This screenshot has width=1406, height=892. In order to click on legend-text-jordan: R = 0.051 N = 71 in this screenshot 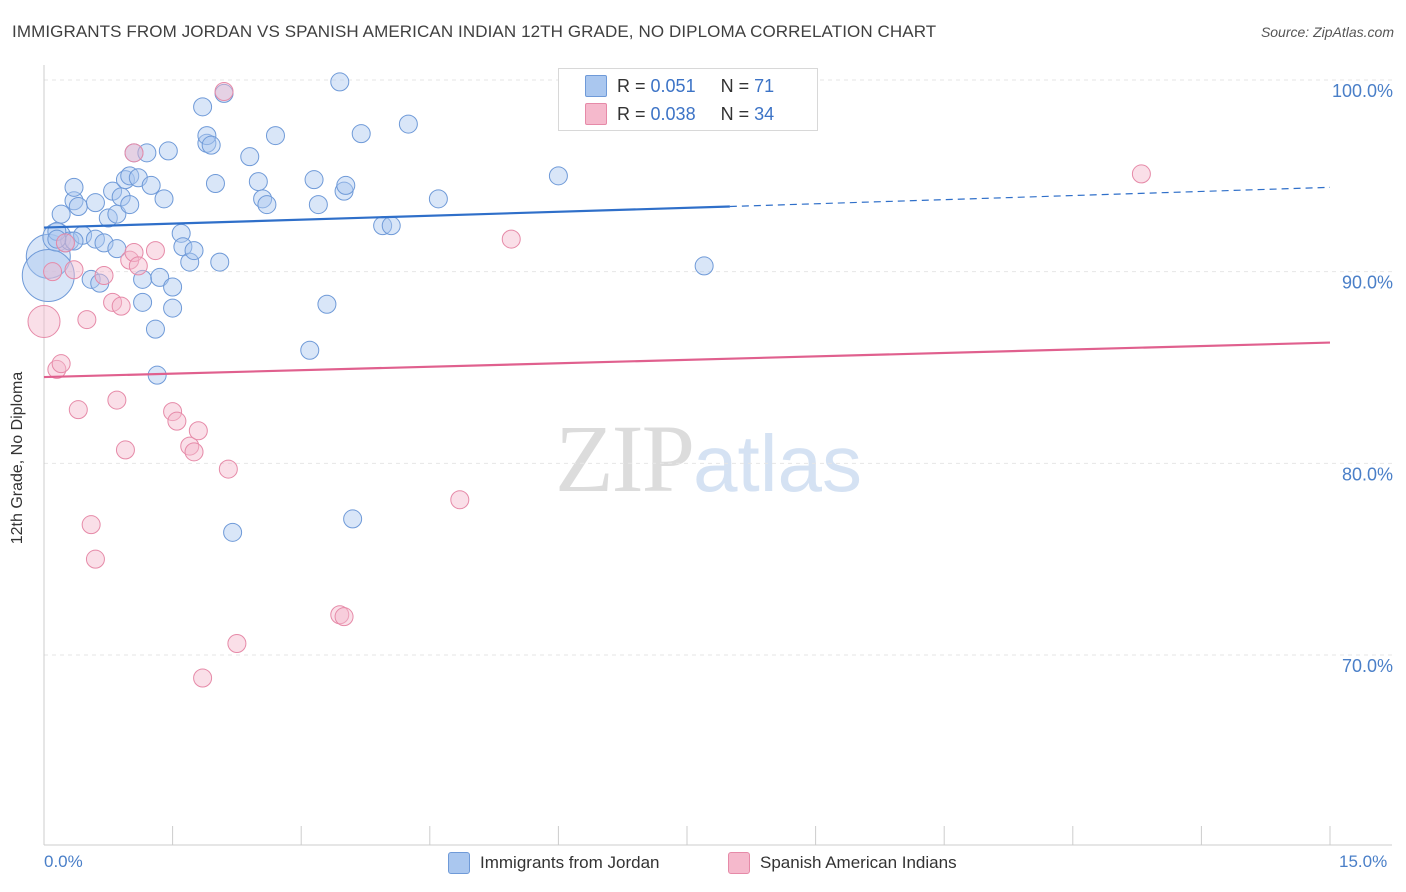, I will do `click(695, 86)`.